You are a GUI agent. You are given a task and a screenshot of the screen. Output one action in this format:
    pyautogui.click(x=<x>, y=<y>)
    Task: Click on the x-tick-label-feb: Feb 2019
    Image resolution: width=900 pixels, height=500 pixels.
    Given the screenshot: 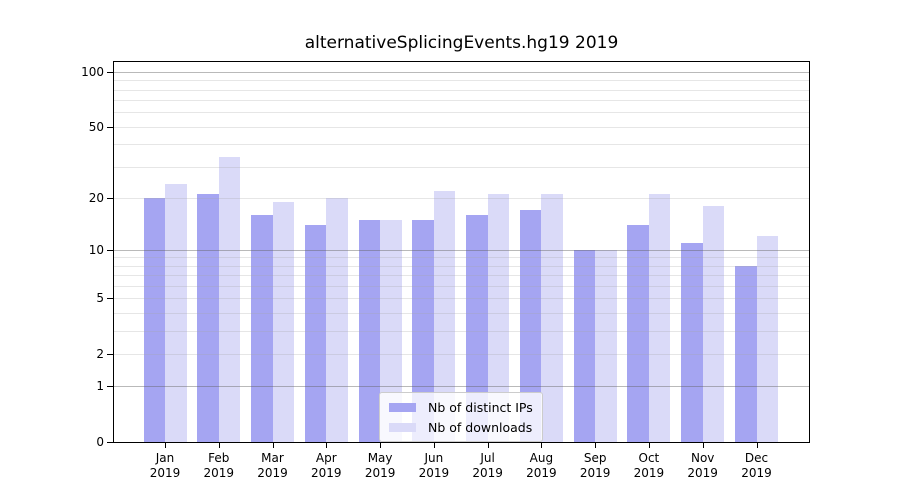 What is the action you would take?
    pyautogui.click(x=219, y=465)
    